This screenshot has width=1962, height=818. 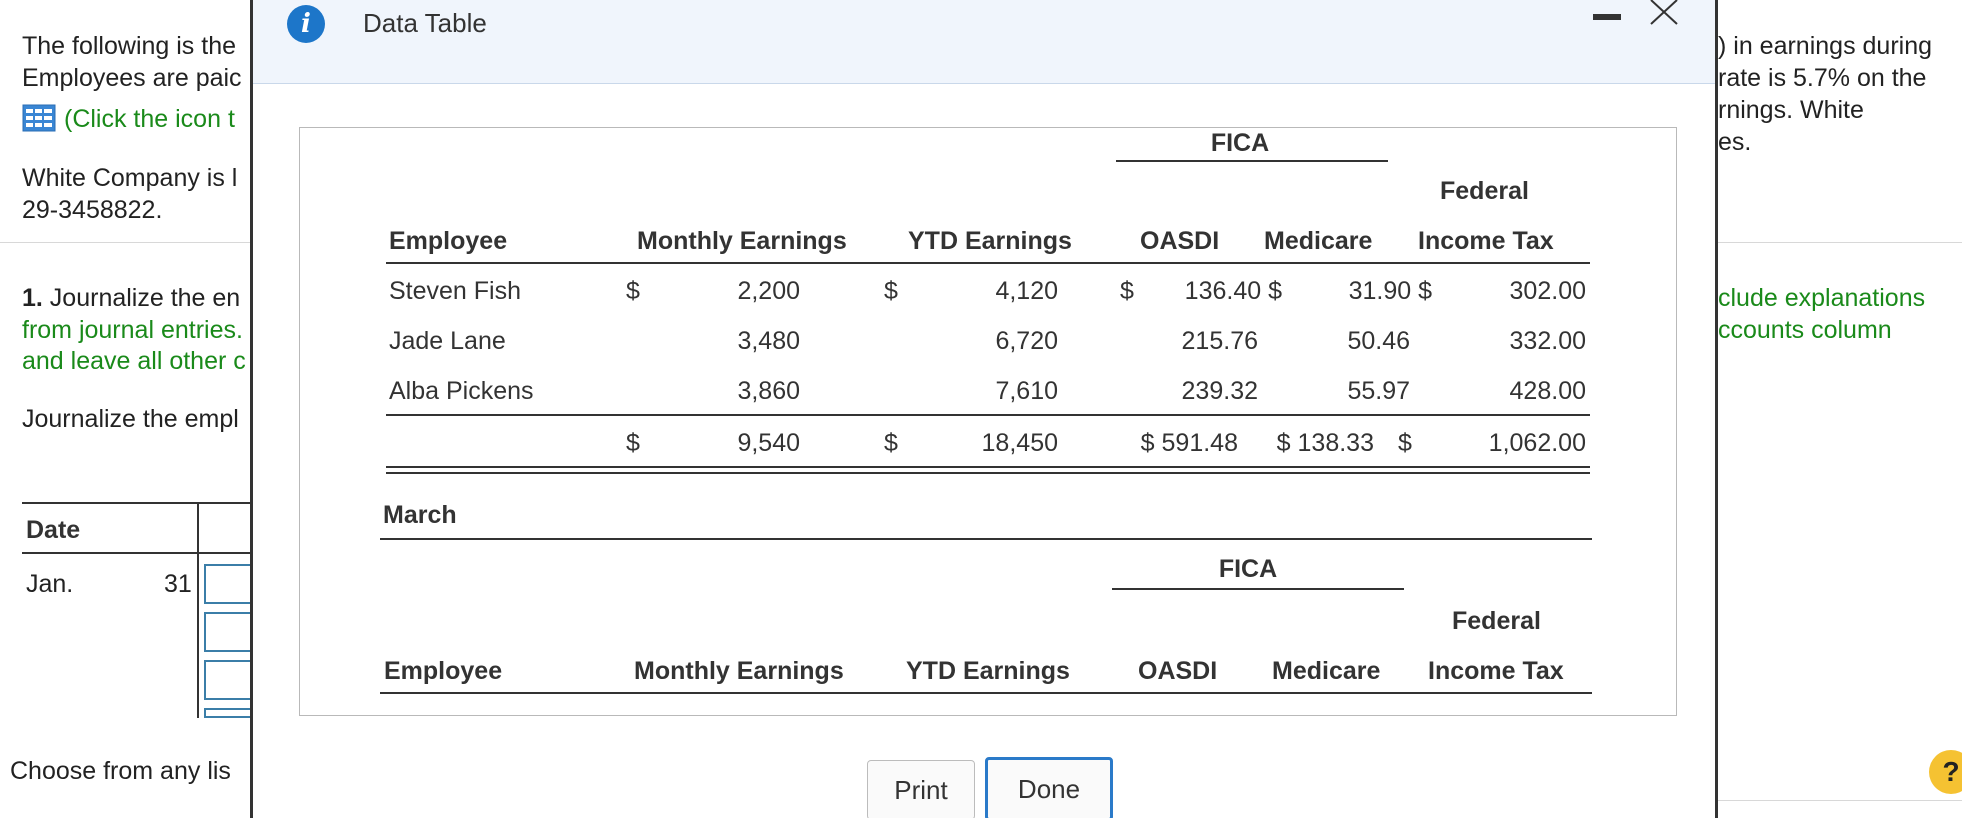 I want to click on row-1-monthly-currency: $, so click(x=633, y=291).